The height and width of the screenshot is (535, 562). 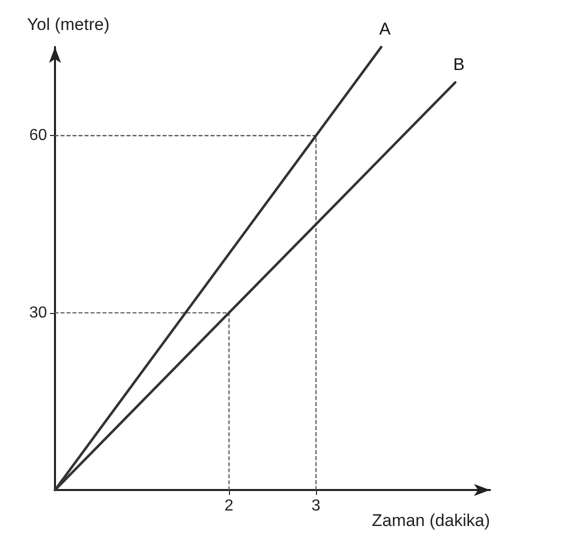 I want to click on x-axis-title: Zaman (dakika), so click(x=431, y=520).